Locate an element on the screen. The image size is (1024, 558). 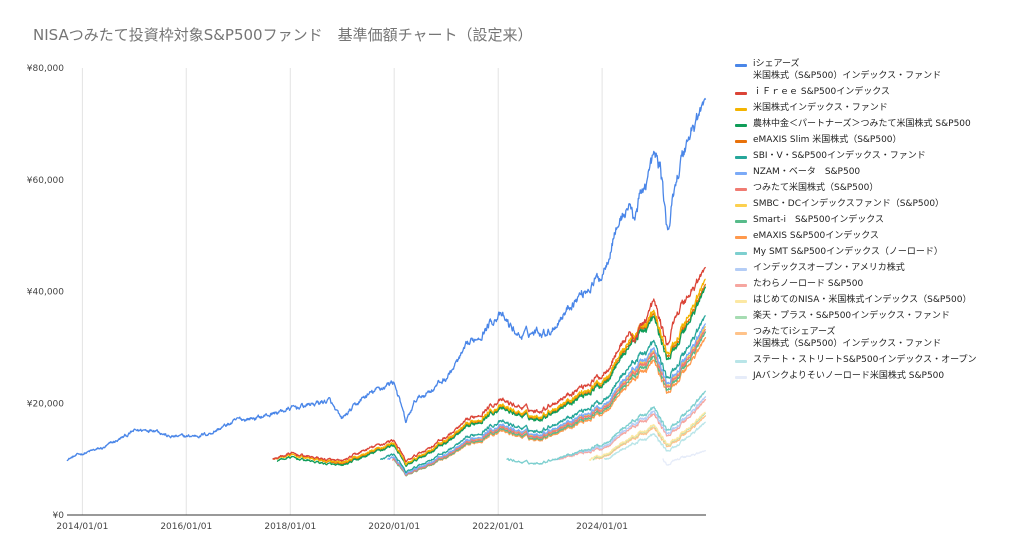
legend-item: ステート・ストリートS&P500インデックス・オープン is located at coordinates (877, 360).